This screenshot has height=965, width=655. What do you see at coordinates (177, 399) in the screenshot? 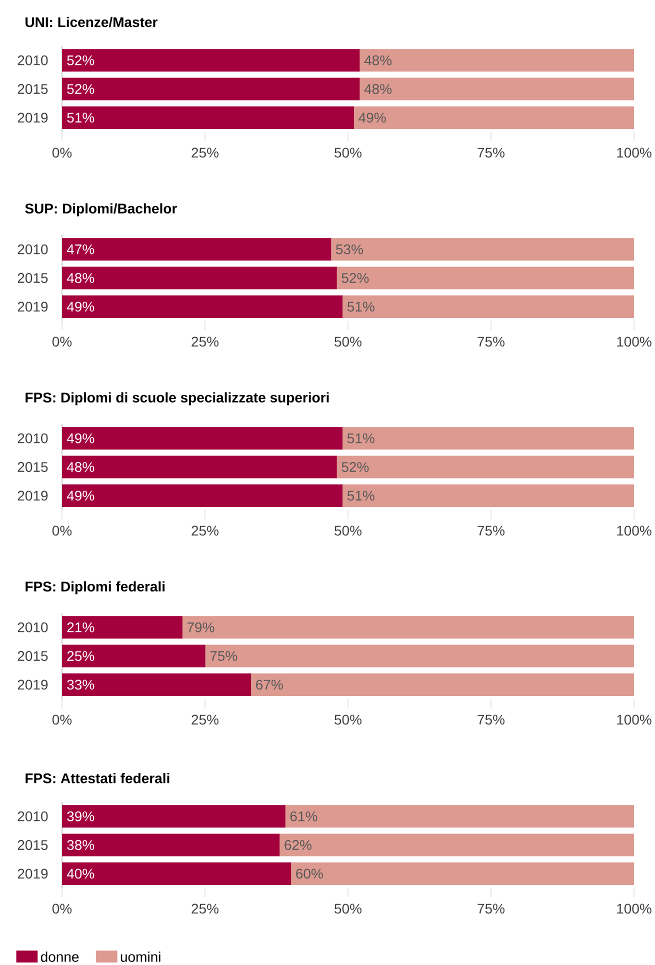
I see `chart-title: FPS: Diplomi di scuole specializzate superiori` at bounding box center [177, 399].